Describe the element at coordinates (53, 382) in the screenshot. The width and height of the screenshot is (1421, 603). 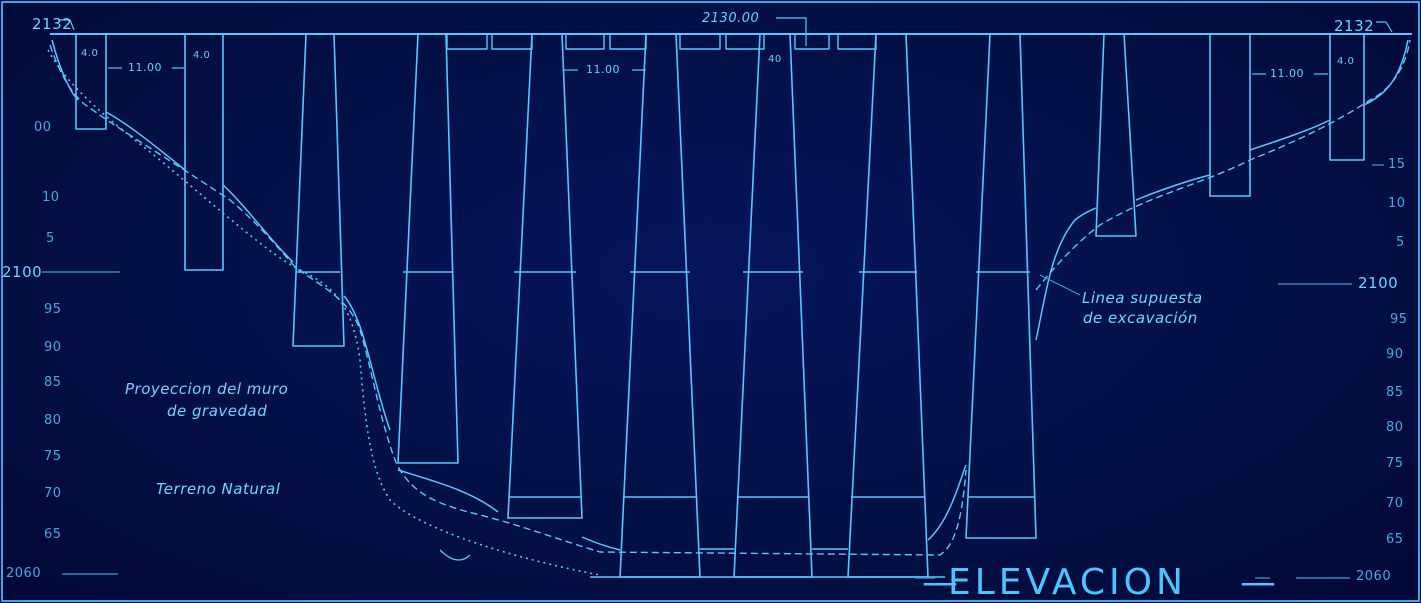
I see `left-scale-label: 85` at that location.